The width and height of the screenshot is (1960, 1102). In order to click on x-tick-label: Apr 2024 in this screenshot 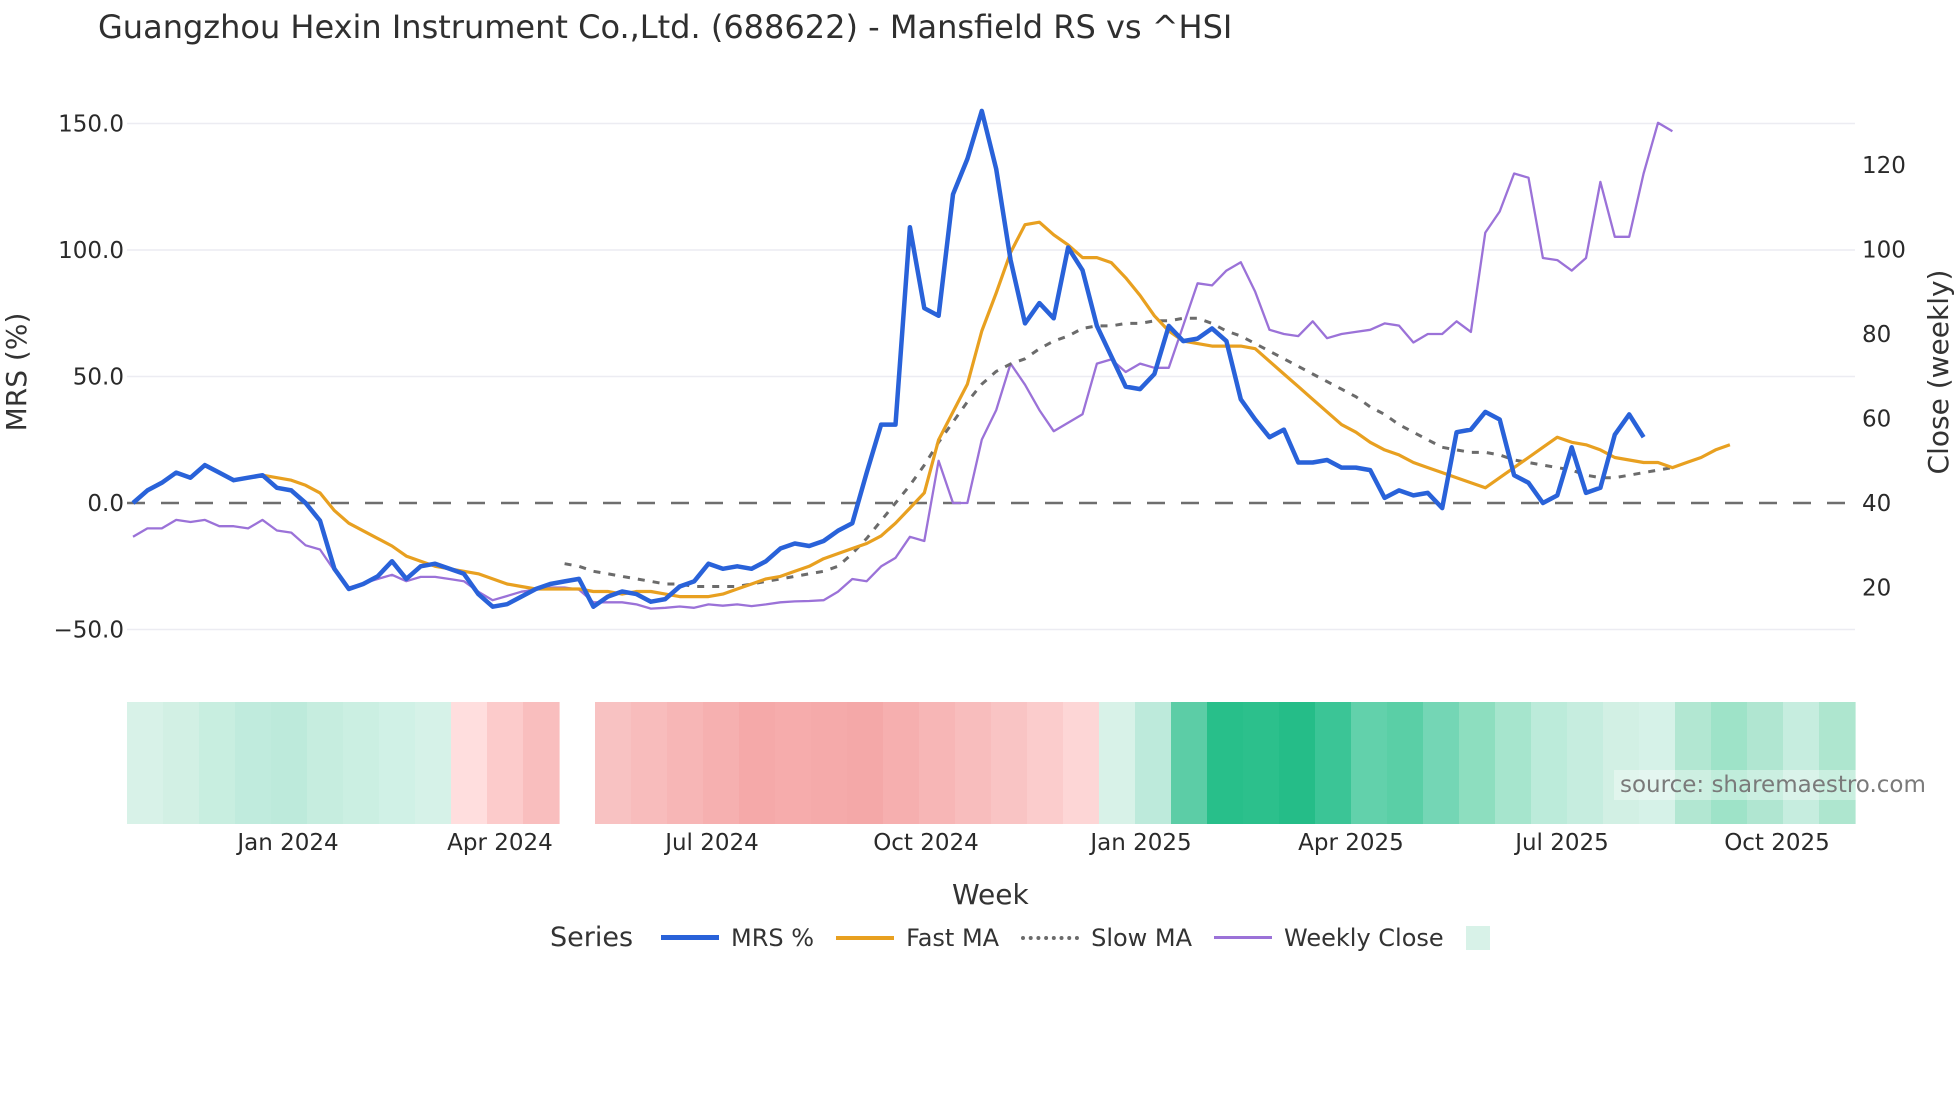, I will do `click(500, 843)`.